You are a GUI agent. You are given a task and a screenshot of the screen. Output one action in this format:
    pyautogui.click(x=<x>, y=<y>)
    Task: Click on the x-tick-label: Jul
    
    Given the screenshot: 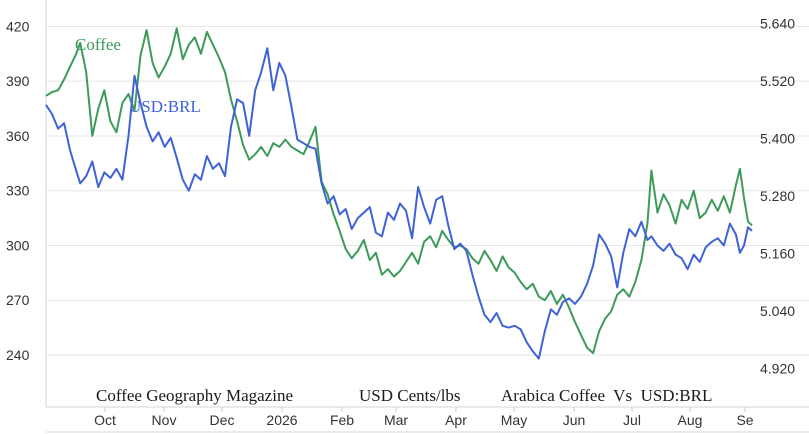 What is the action you would take?
    pyautogui.click(x=632, y=420)
    